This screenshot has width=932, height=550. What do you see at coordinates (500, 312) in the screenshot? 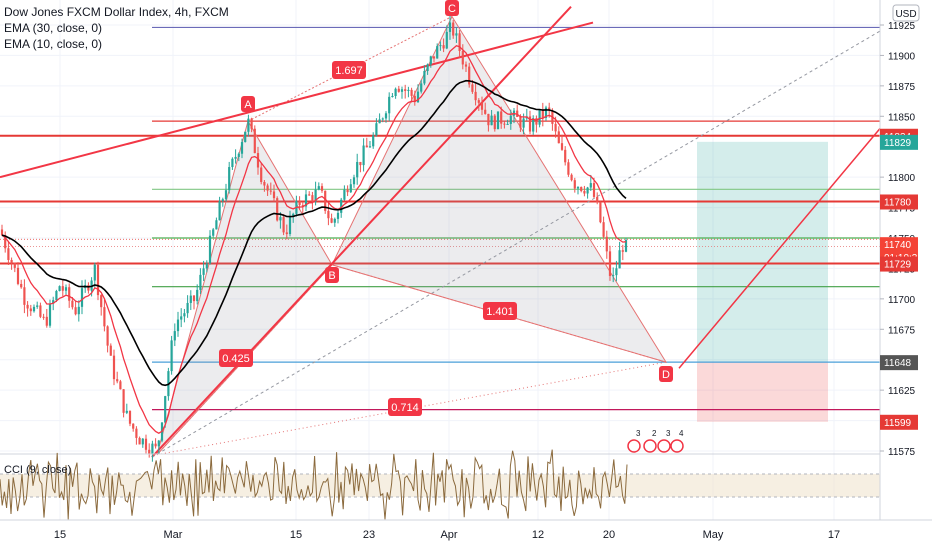
I see `ratio-label: 1.401` at bounding box center [500, 312].